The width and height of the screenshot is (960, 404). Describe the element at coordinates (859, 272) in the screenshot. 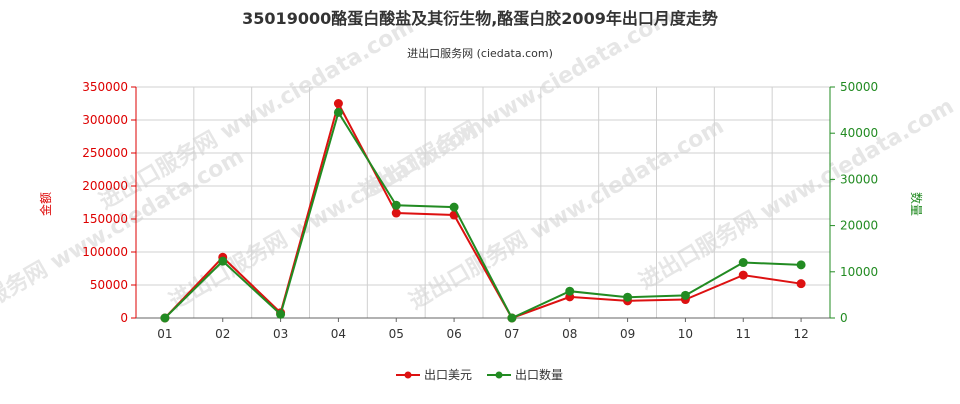

I see `y-right-tick-label: 10000` at that location.